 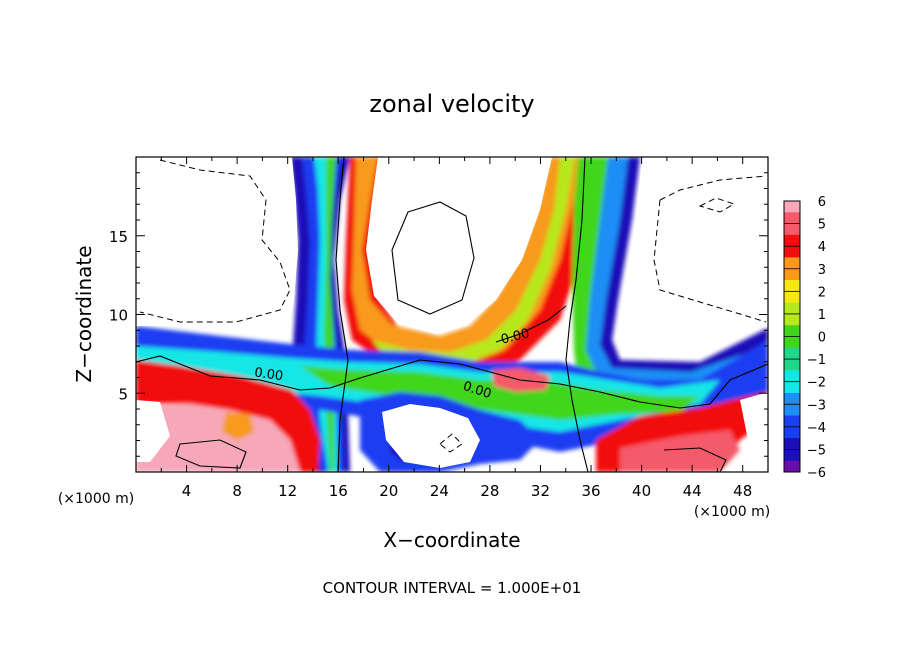 What do you see at coordinates (500, 393) in the screenshot?
I see `field-lower-layer-green` at bounding box center [500, 393].